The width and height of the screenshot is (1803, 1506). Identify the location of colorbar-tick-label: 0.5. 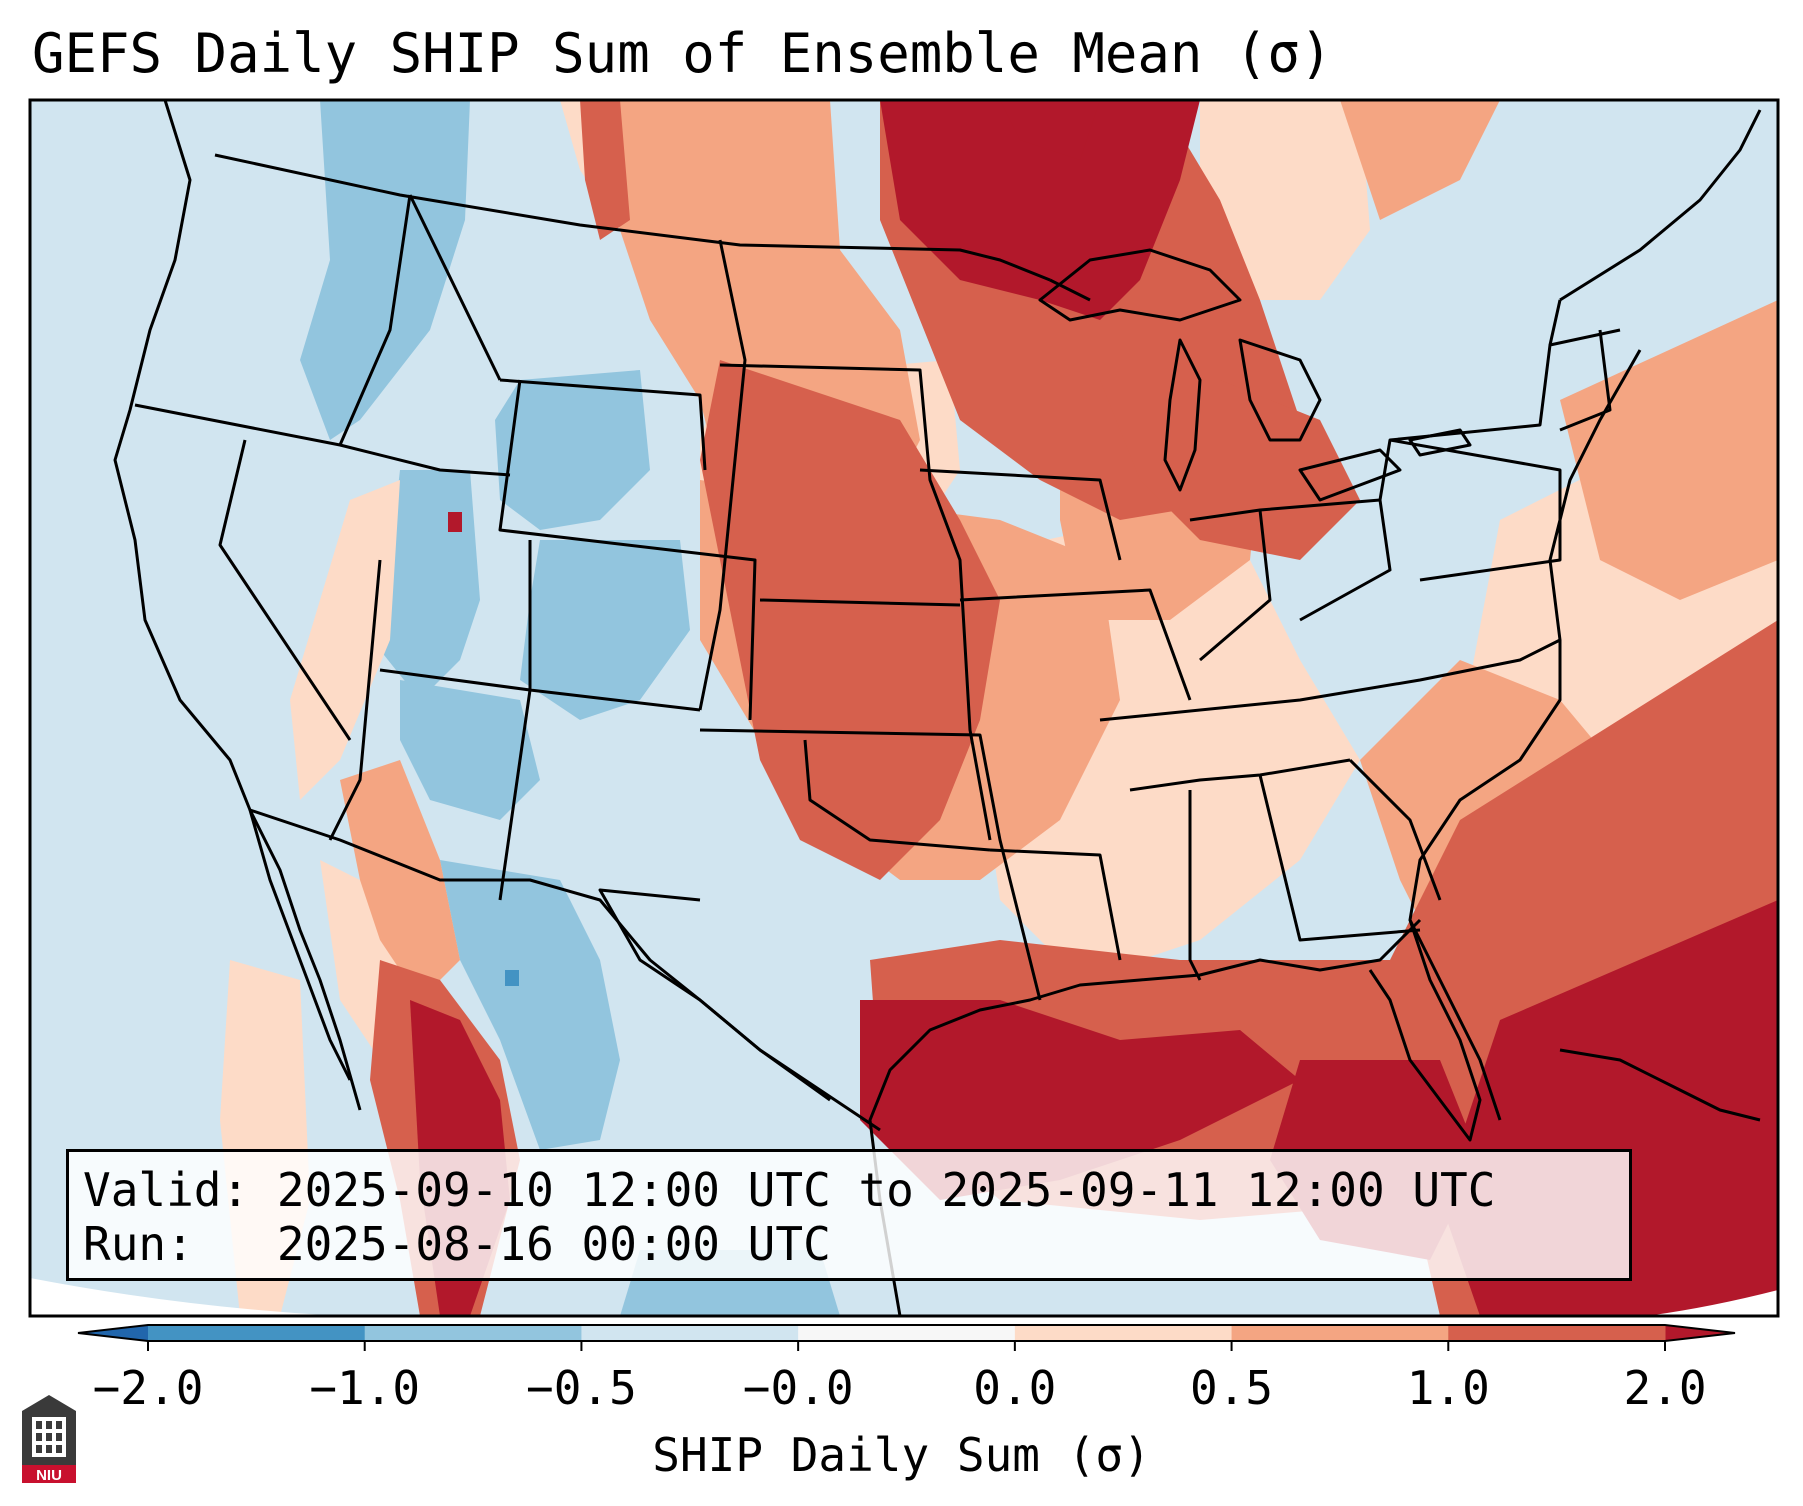
(1232, 1388).